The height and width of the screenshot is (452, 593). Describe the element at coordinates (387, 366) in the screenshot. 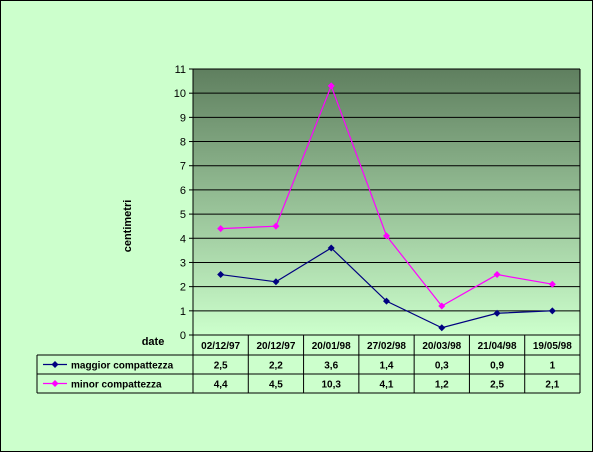

I see `table-cell-value: 1,4` at that location.